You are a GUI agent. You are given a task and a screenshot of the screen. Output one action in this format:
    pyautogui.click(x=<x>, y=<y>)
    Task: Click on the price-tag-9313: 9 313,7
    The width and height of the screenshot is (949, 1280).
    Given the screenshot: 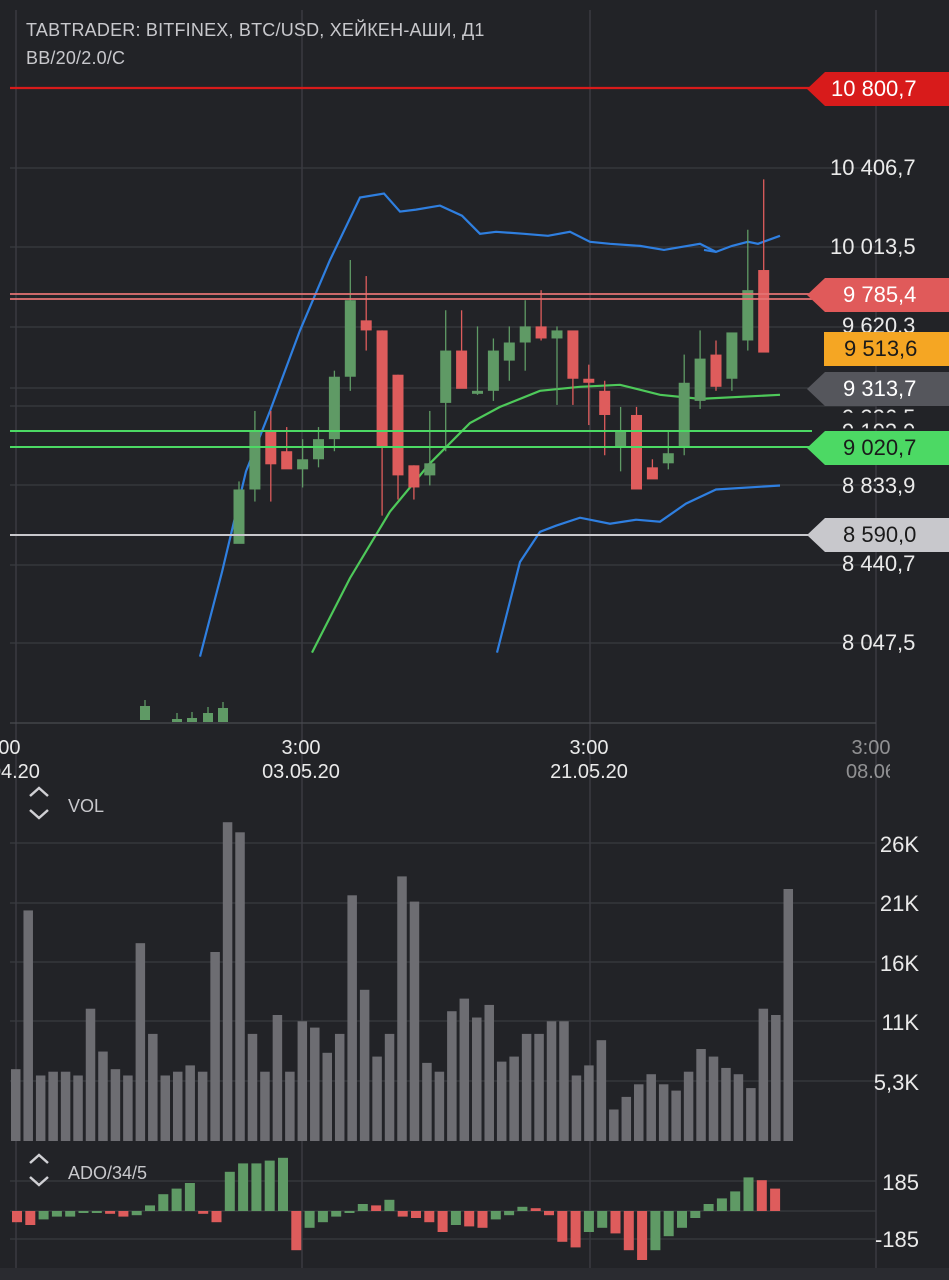 What is the action you would take?
    pyautogui.click(x=878, y=389)
    